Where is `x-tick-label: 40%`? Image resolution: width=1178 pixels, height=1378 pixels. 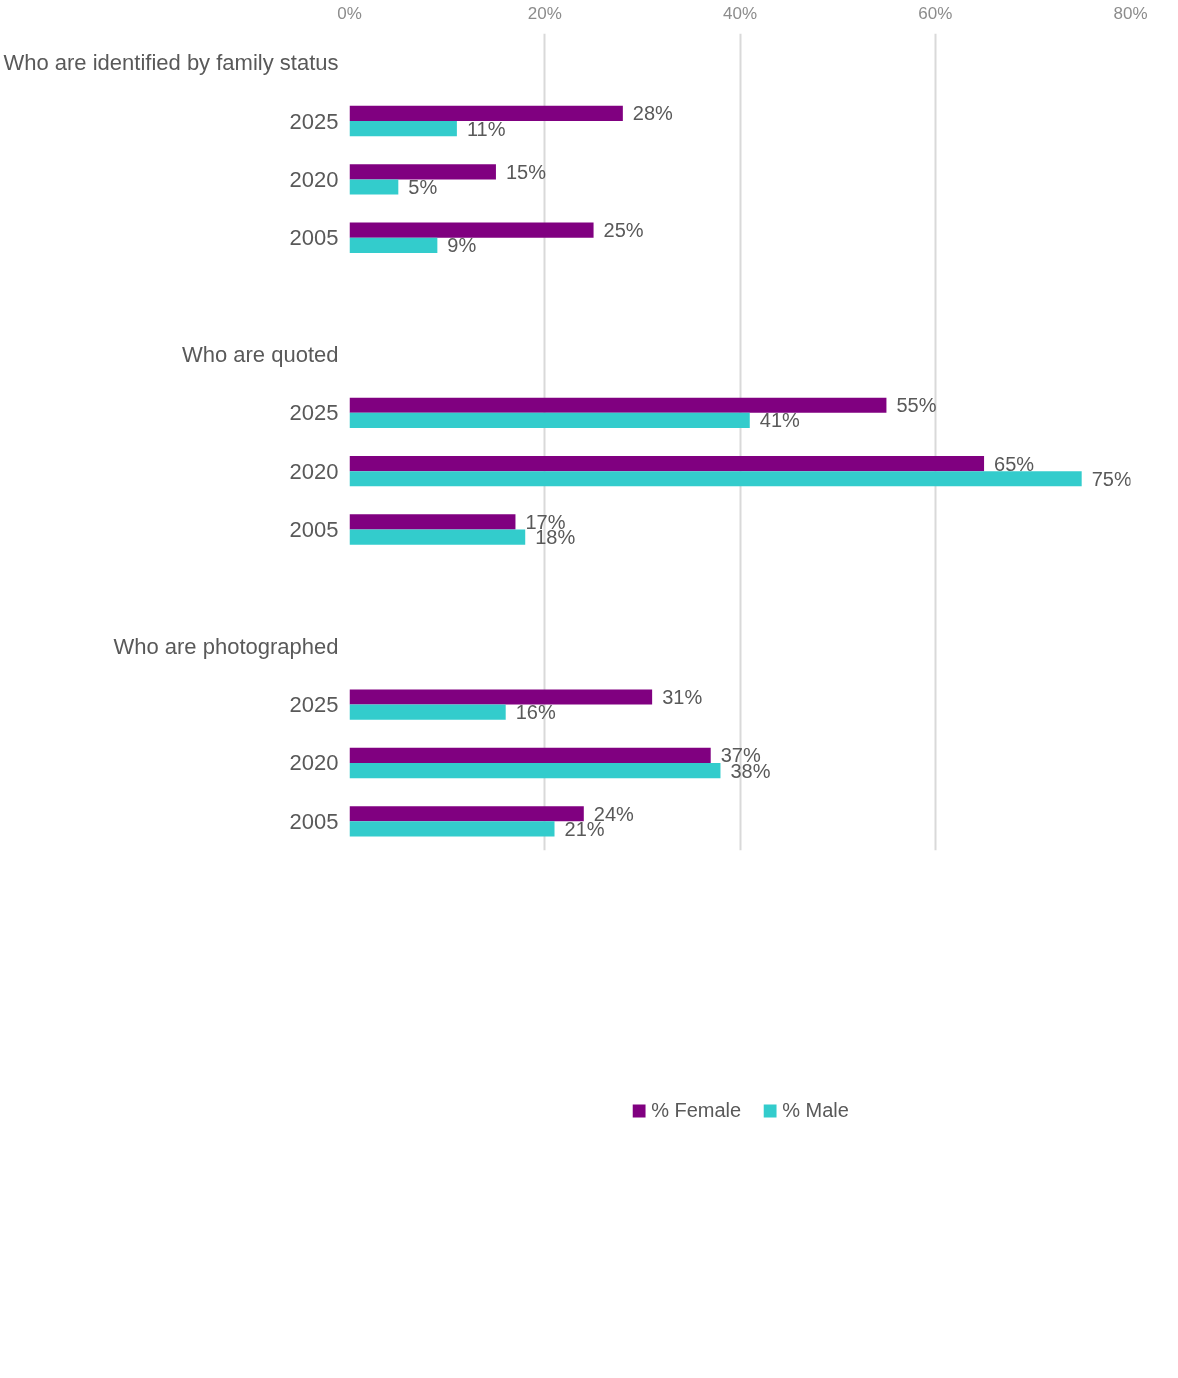
x-tick-label: 40% is located at coordinates (740, 13).